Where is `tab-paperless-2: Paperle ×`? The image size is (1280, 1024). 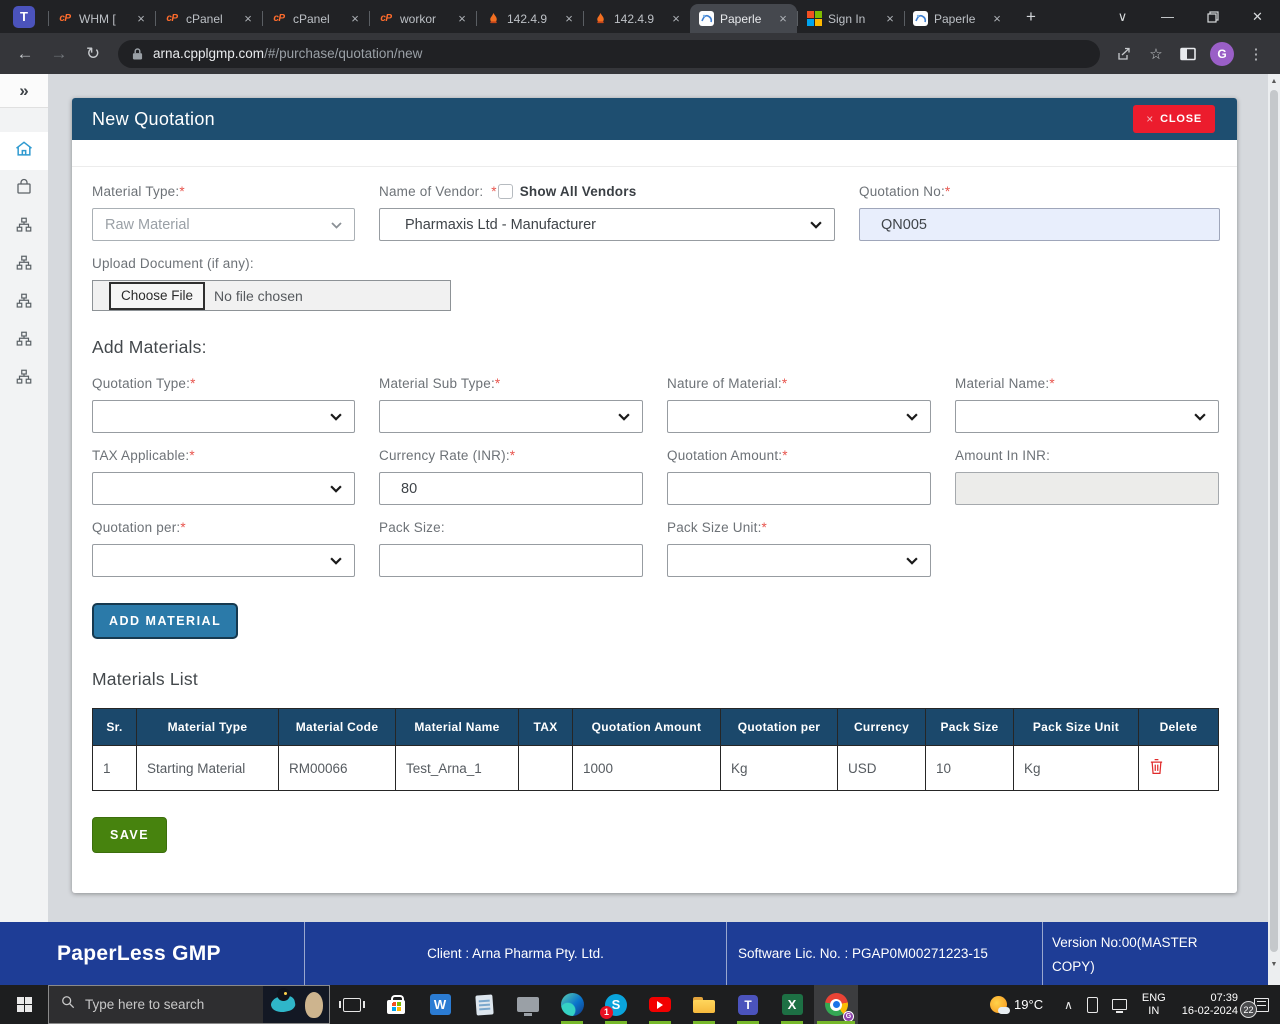
tab-paperless-2: Paperle × is located at coordinates (957, 18).